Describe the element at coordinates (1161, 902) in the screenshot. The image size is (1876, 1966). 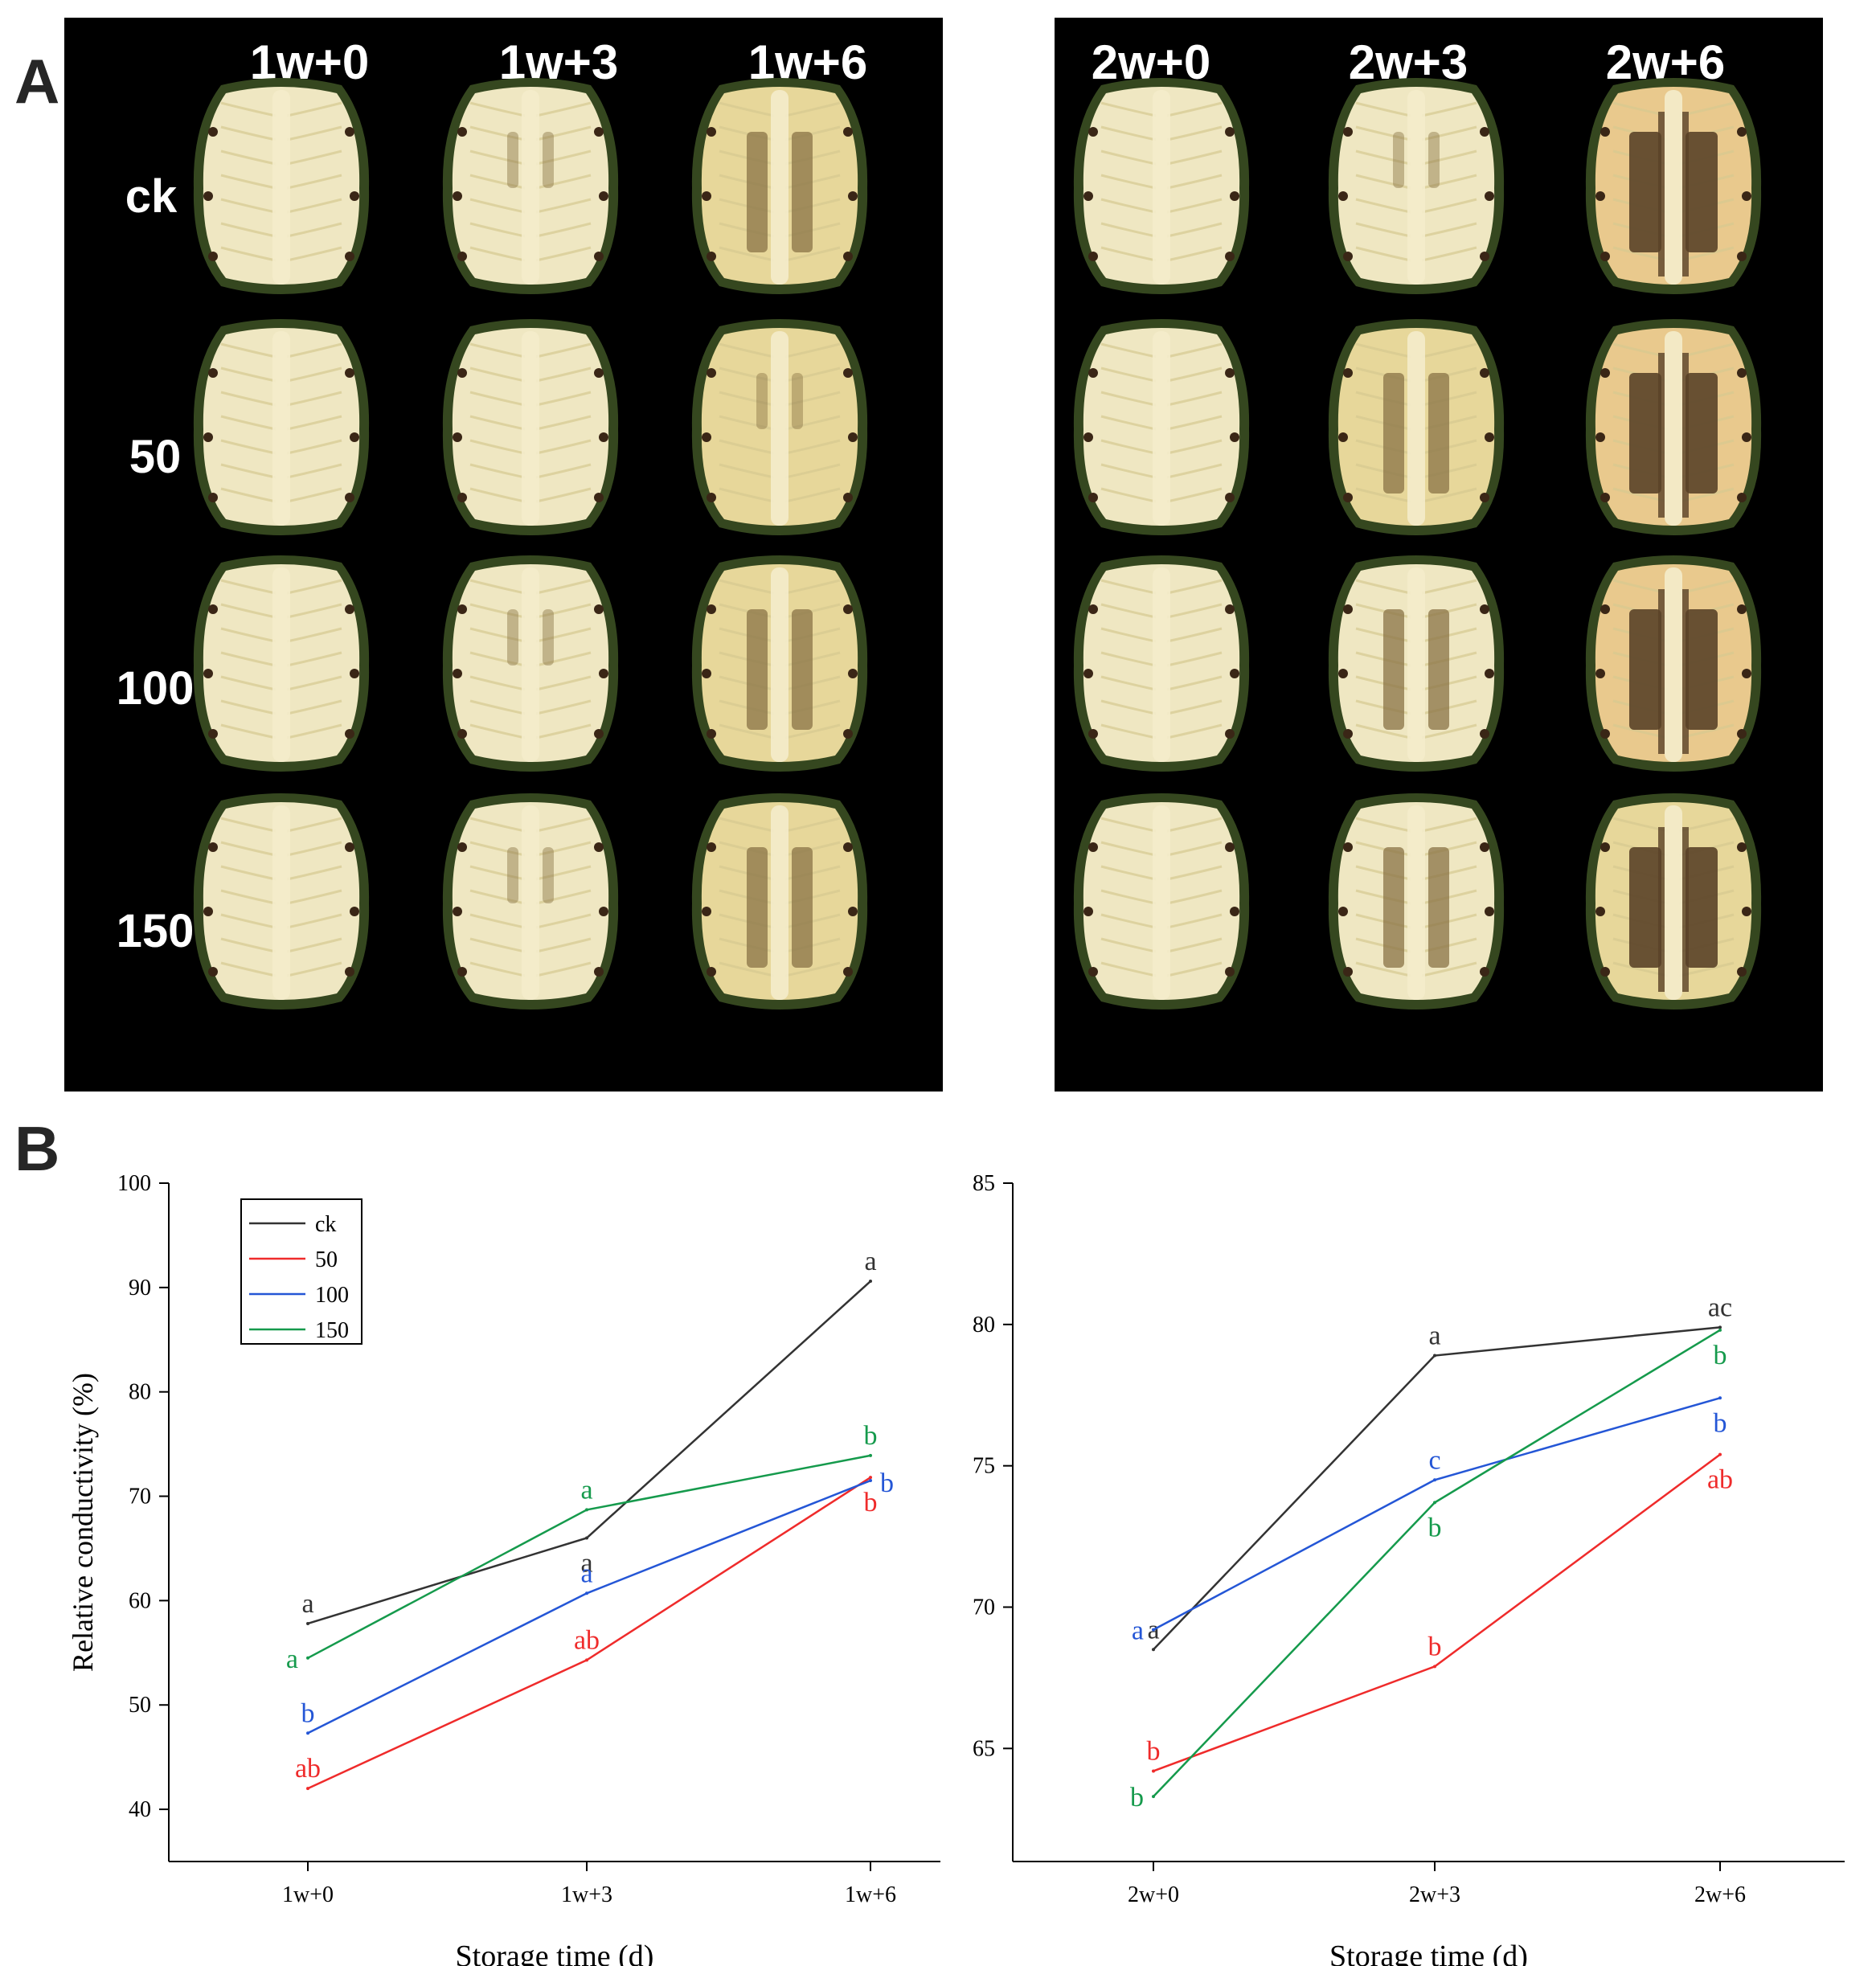
I see `pineapple-2w-row3-col0` at that location.